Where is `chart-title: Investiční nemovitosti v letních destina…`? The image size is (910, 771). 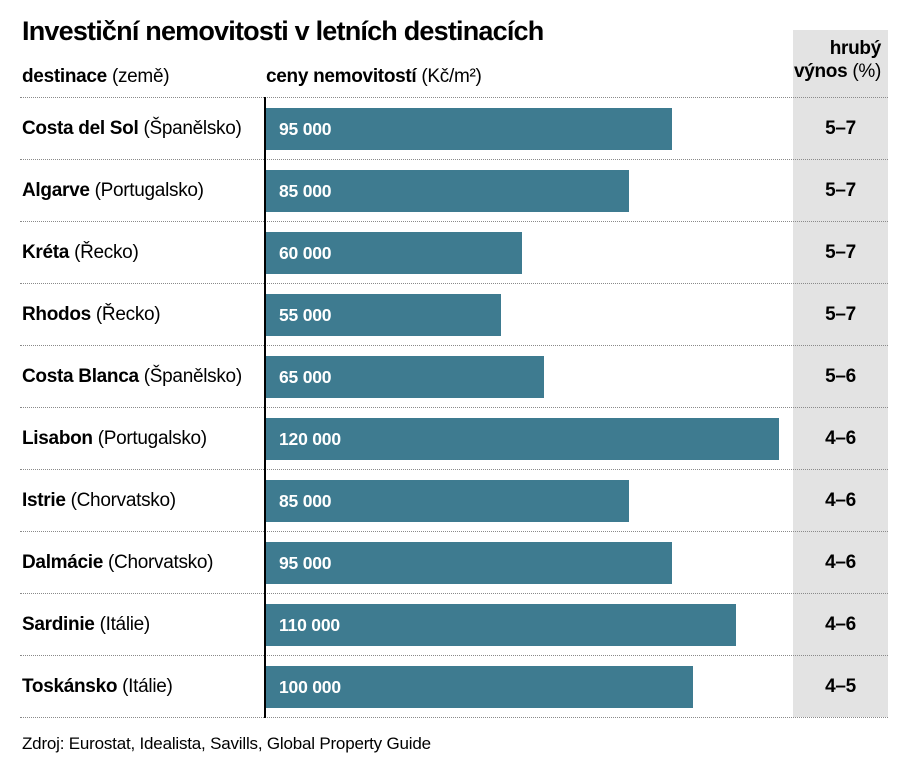 chart-title: Investiční nemovitosti v letních destina… is located at coordinates (283, 31).